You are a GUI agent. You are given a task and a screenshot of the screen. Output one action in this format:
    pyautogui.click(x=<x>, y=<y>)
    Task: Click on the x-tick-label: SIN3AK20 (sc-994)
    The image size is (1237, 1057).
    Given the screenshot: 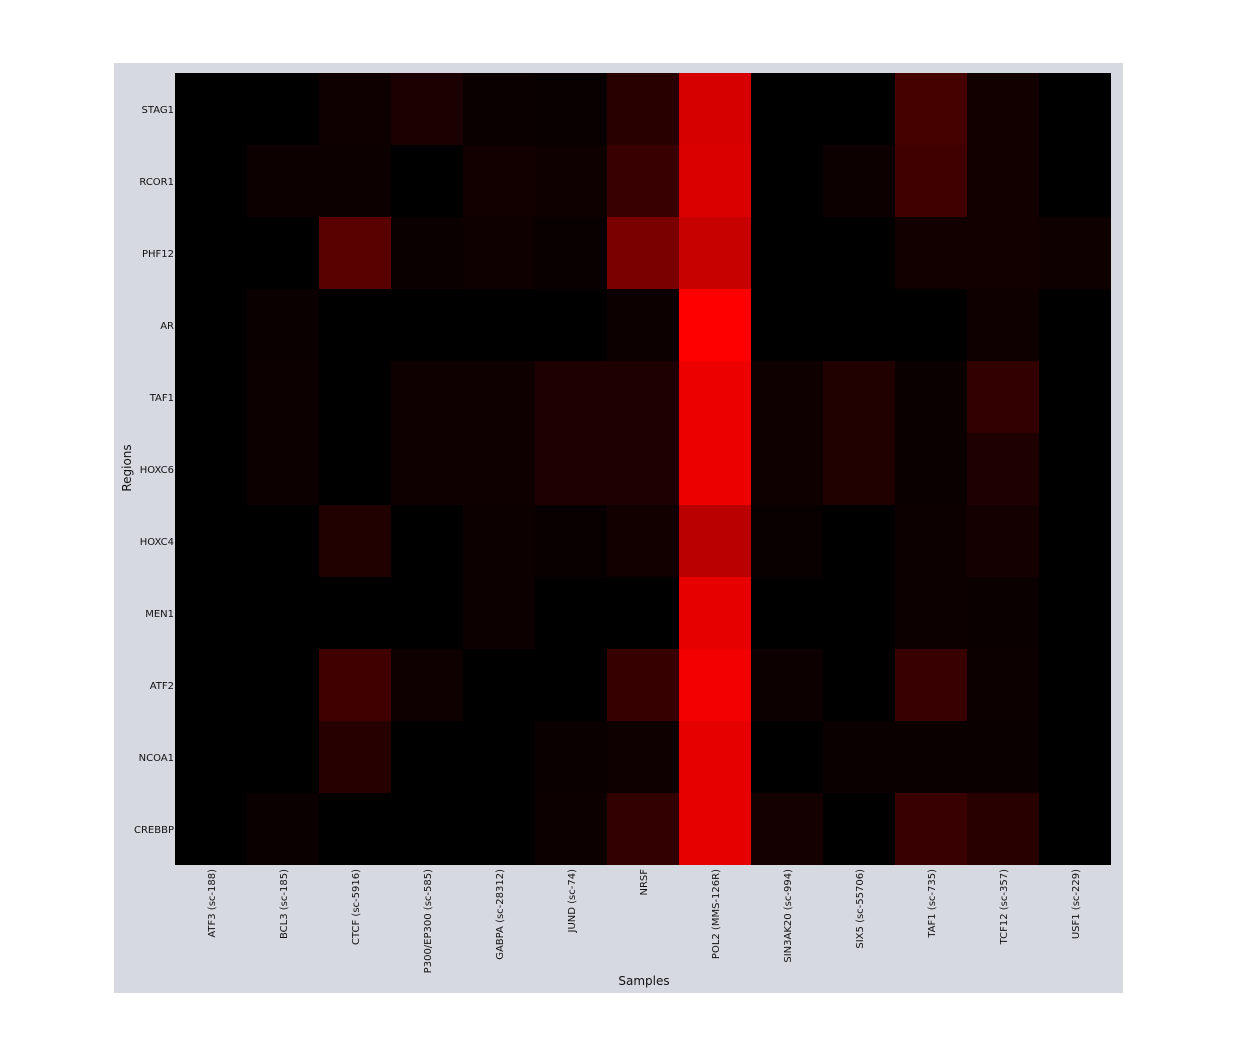 What is the action you would take?
    pyautogui.click(x=788, y=916)
    